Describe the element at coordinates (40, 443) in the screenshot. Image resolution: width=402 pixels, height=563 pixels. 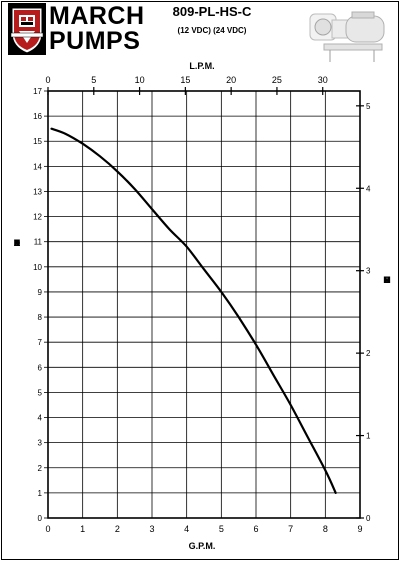
I see `y-tick-label: 3` at that location.